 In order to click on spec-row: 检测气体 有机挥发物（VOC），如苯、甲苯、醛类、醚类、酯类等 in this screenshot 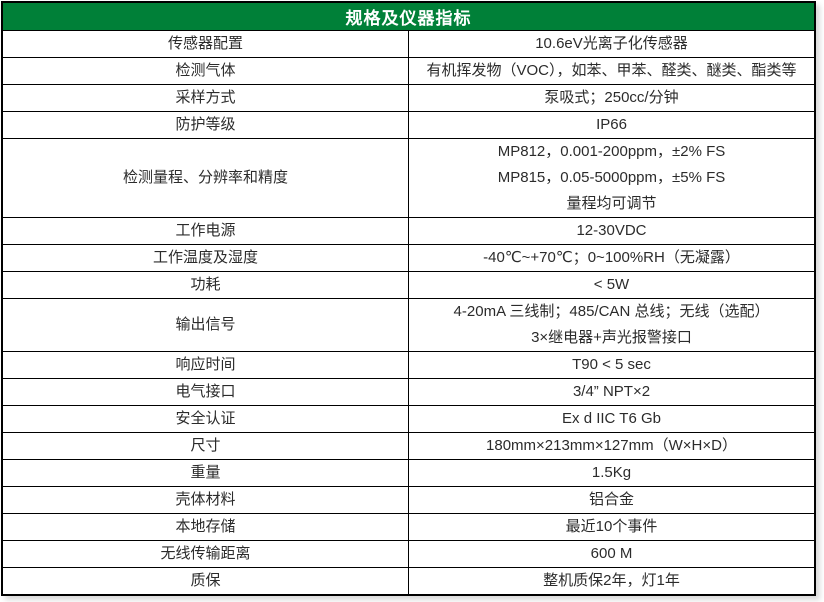, I will do `click(408, 70)`.